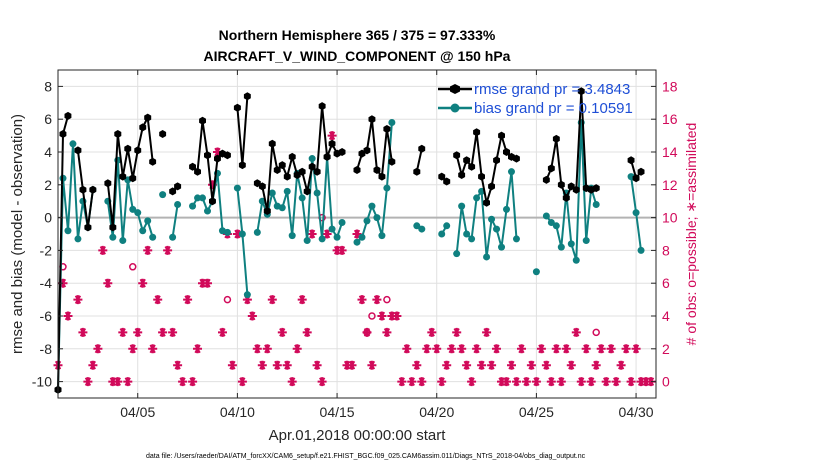 This screenshot has width=830, height=470. Describe the element at coordinates (552, 89) in the screenshot. I see `legend-rmse-label: rmse grand pr = 3.4843` at that location.